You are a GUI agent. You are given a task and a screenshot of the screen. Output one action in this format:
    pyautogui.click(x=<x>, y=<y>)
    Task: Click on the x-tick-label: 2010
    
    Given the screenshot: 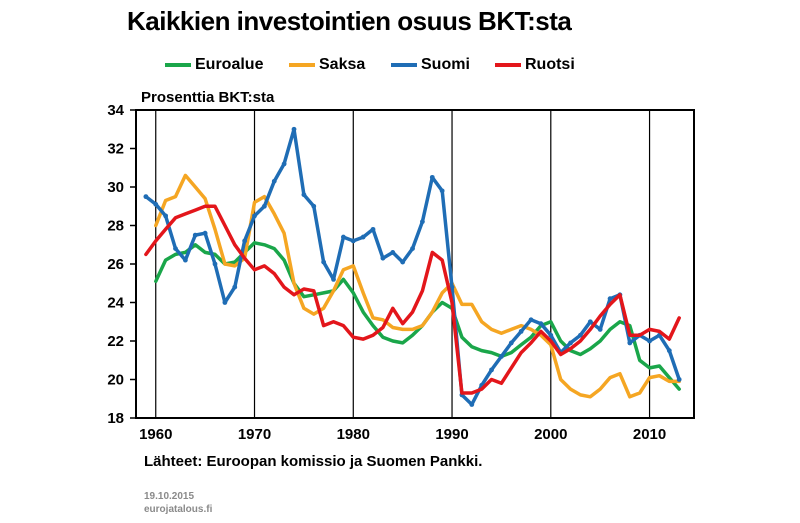 What is the action you would take?
    pyautogui.click(x=649, y=434)
    